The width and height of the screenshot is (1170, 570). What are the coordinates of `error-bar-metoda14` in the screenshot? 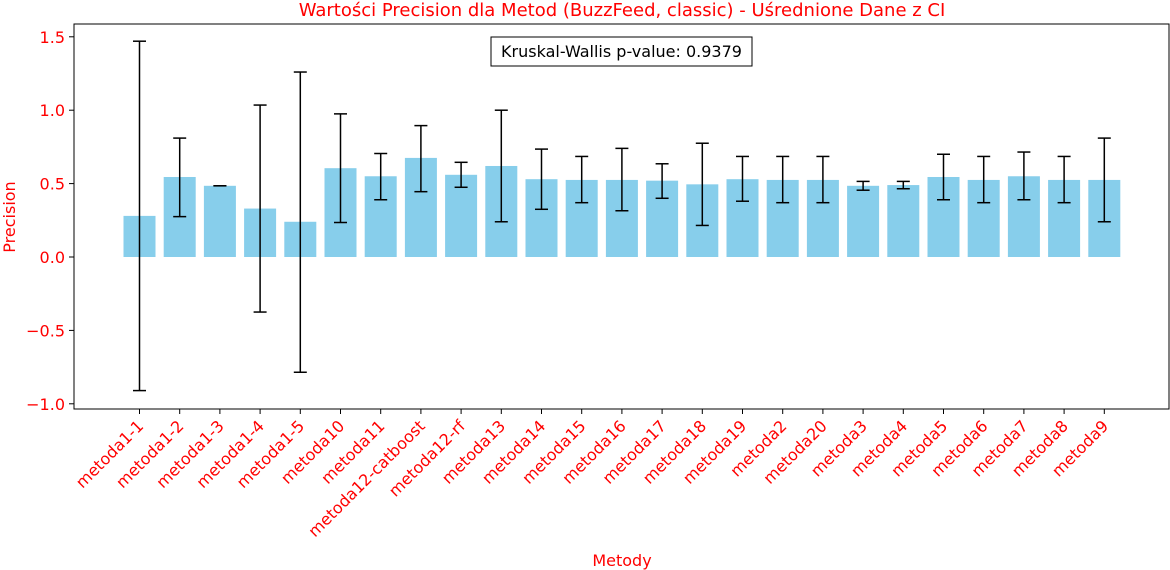 It's located at (541, 179).